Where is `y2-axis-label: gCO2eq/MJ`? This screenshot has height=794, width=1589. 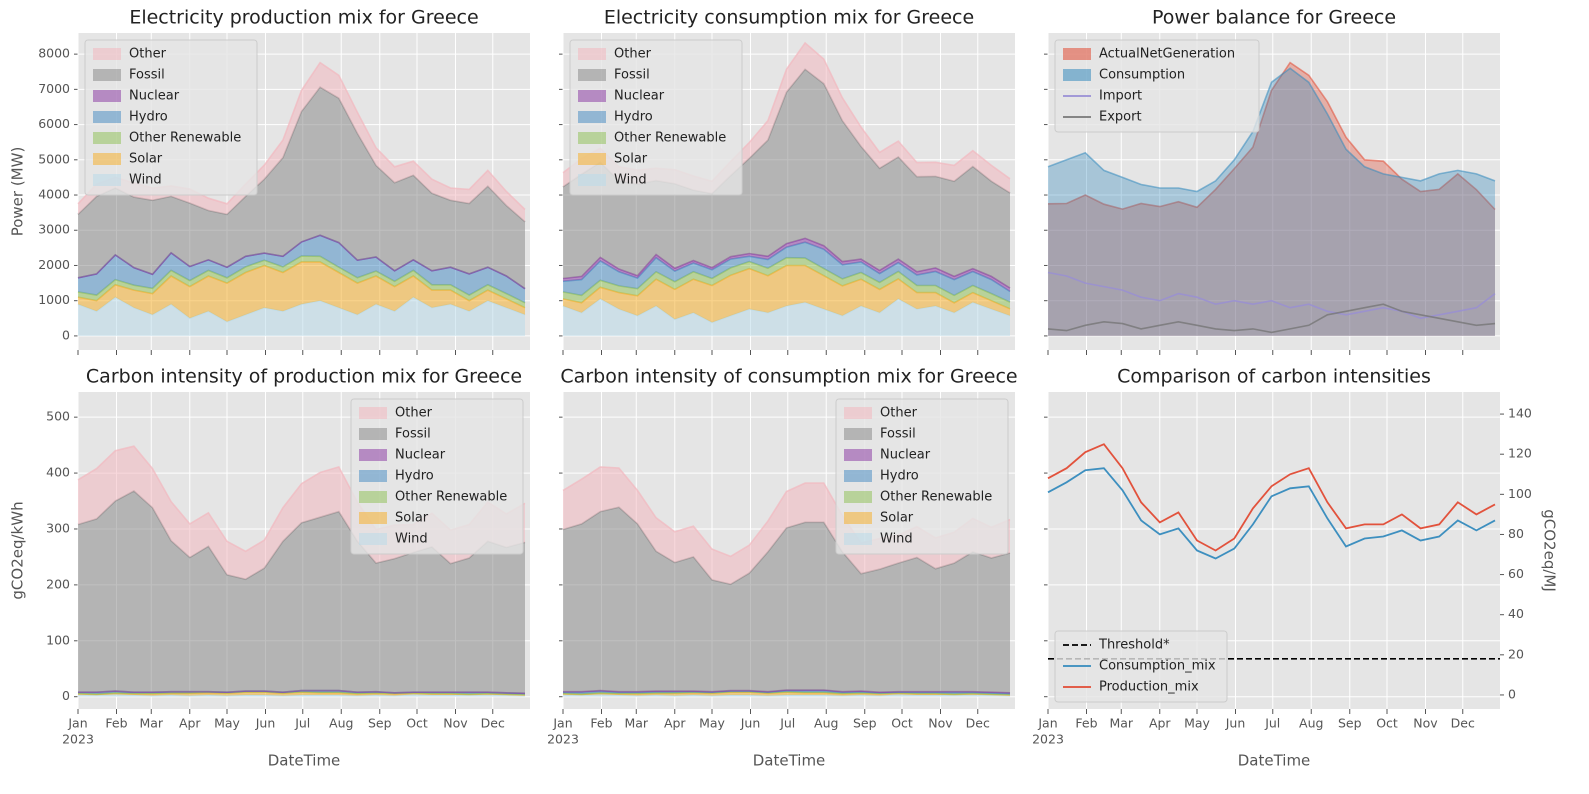 y2-axis-label: gCO2eq/MJ is located at coordinates (1550, 550).